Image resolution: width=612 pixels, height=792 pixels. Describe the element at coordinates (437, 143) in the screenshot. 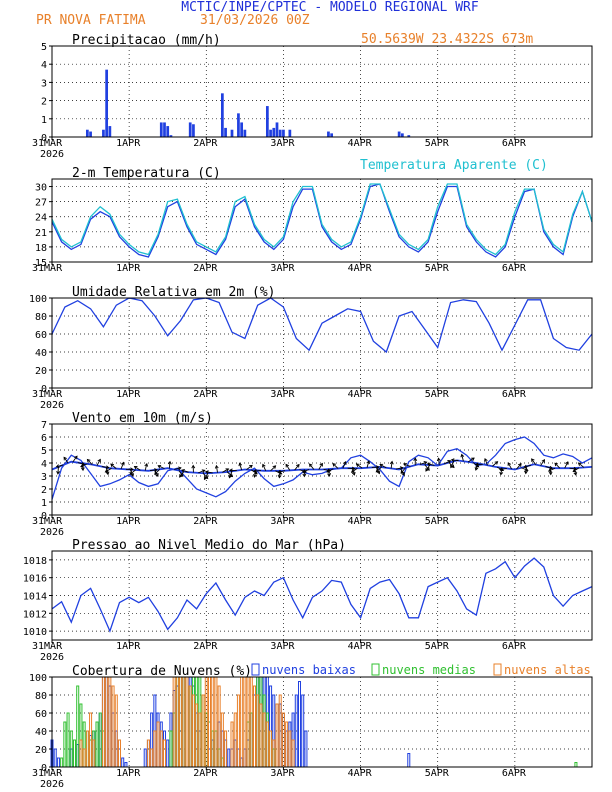

I see `x-tick-label: 5APR` at that location.